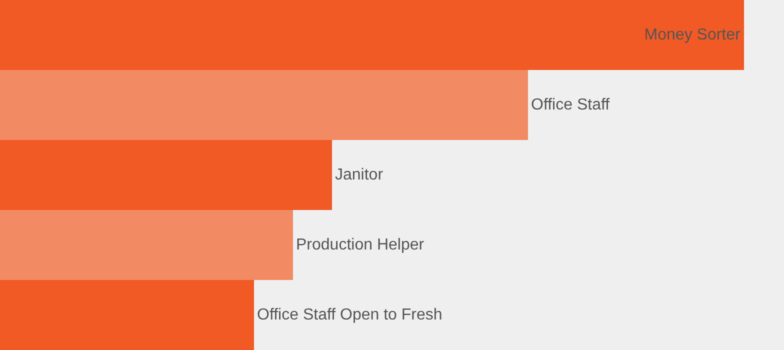 This screenshot has height=350, width=784. What do you see at coordinates (692, 35) in the screenshot?
I see `y-tick-label: Money Sorter` at bounding box center [692, 35].